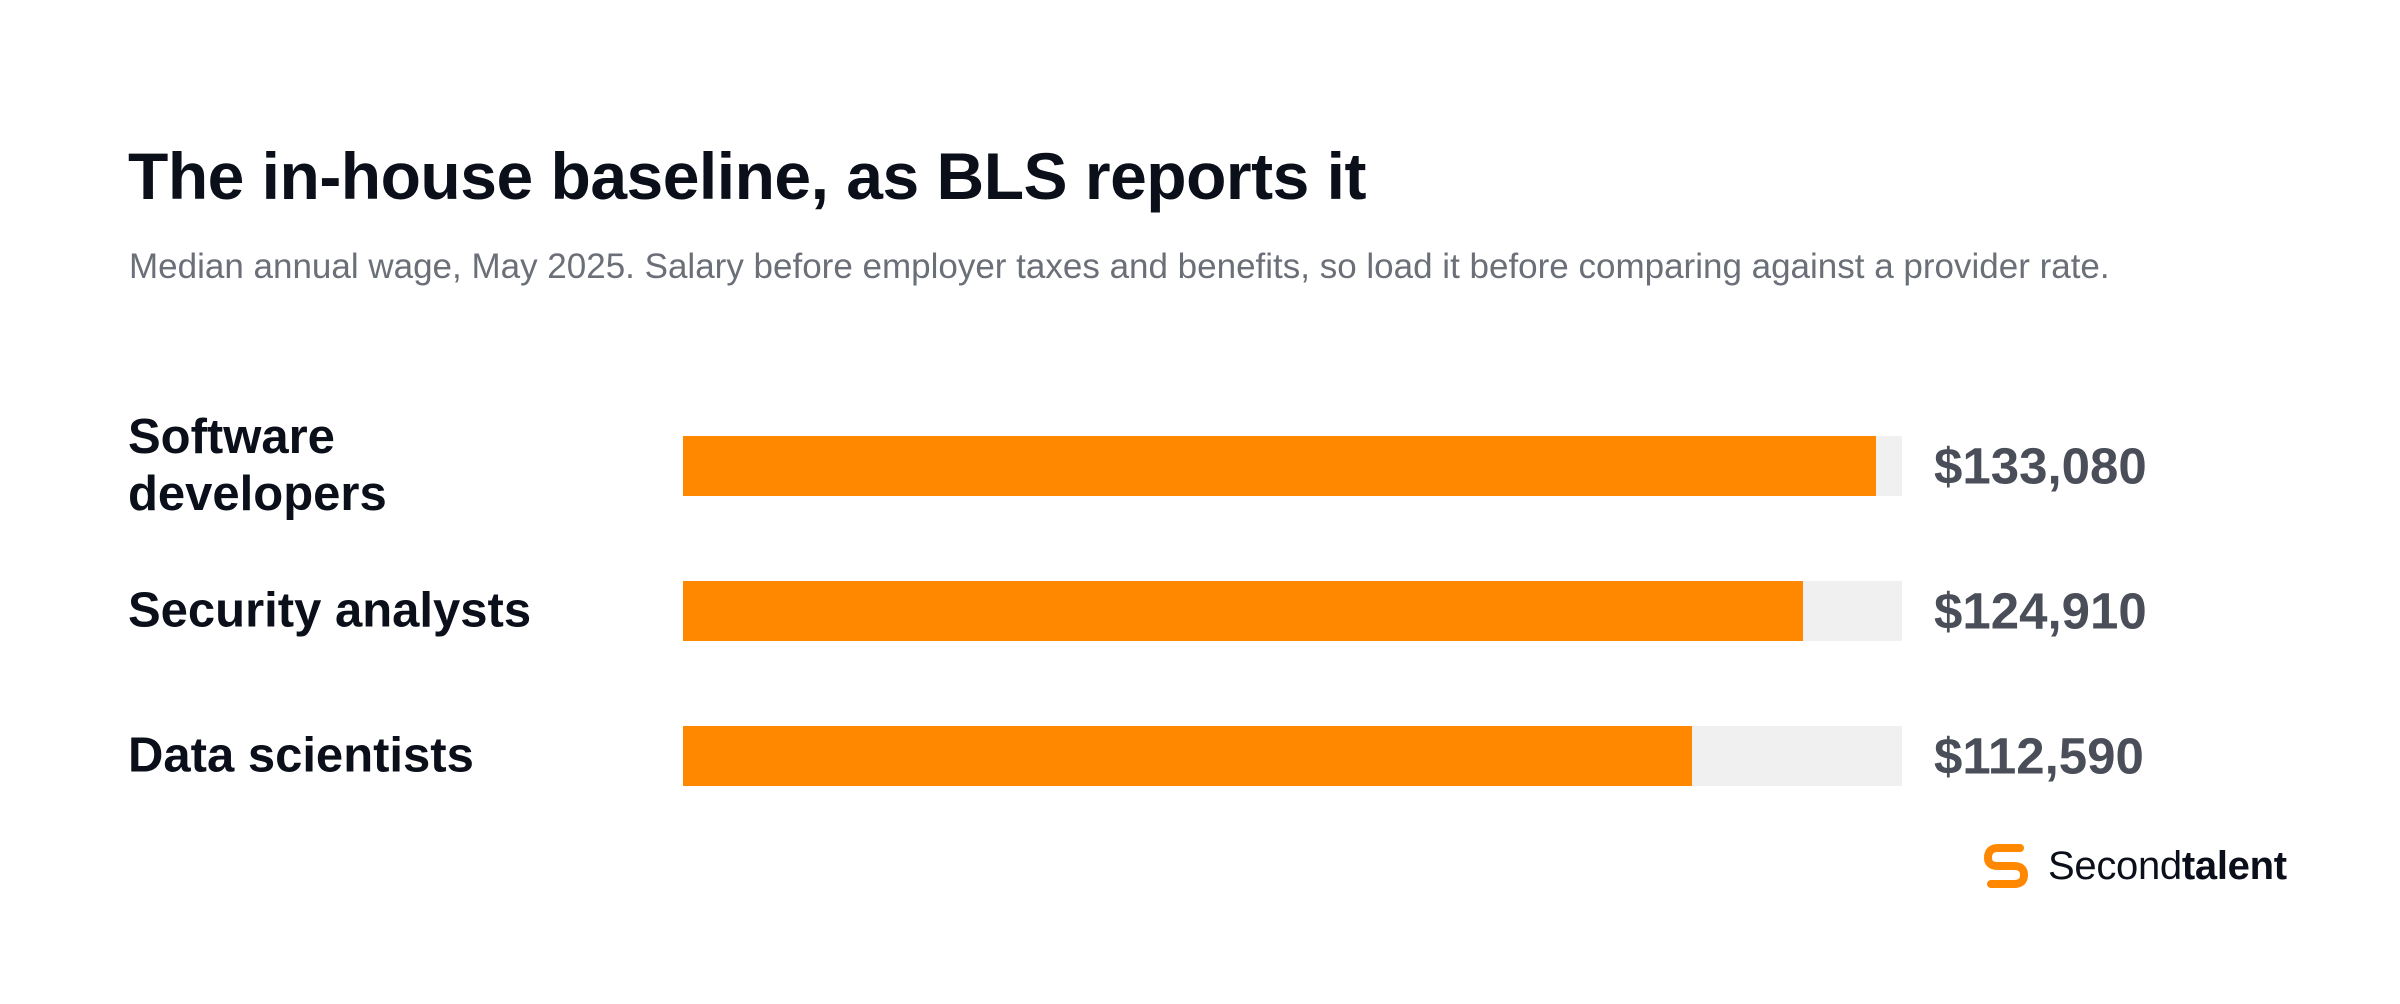  What do you see at coordinates (257, 465) in the screenshot?
I see `category-label: Software developers` at bounding box center [257, 465].